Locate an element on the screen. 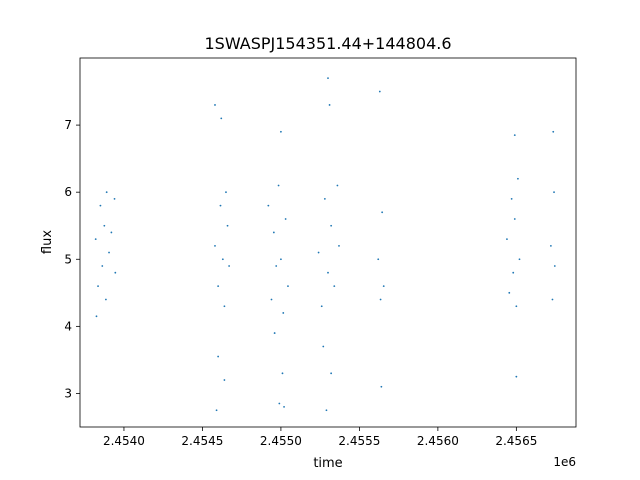 Image resolution: width=640 pixels, height=480 pixels. x-axis-offset-label: 1e6 is located at coordinates (564, 462).